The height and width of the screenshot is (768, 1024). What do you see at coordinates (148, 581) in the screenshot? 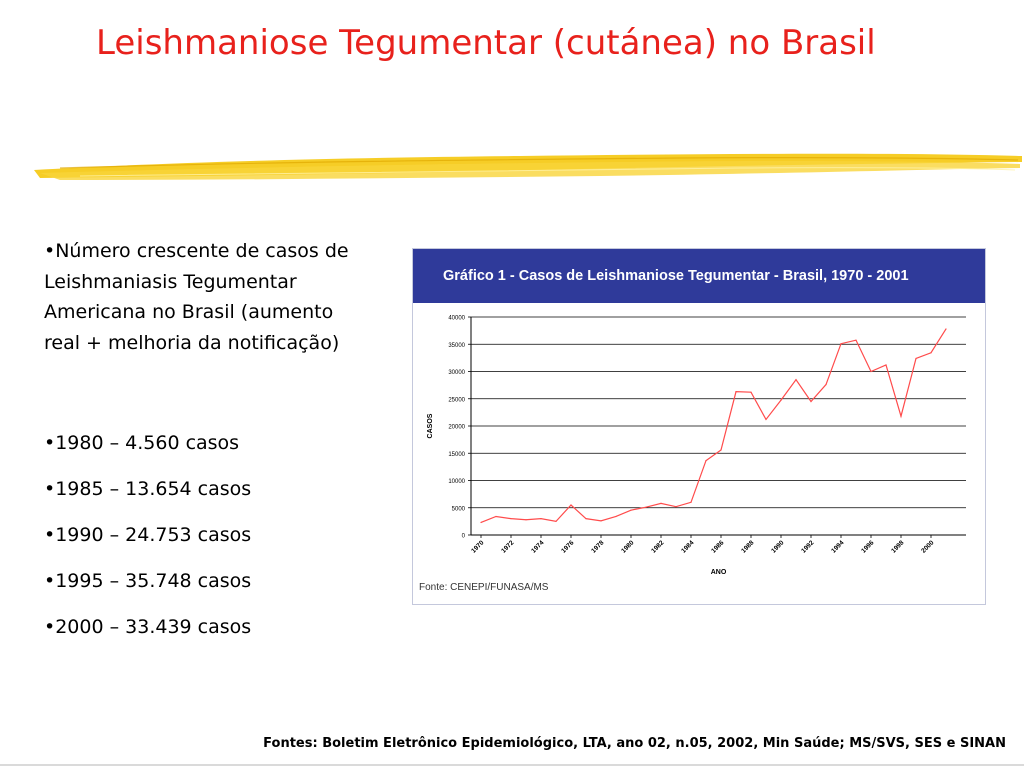
I see `bullet-item: •1995 – 35.748 casos` at bounding box center [148, 581].